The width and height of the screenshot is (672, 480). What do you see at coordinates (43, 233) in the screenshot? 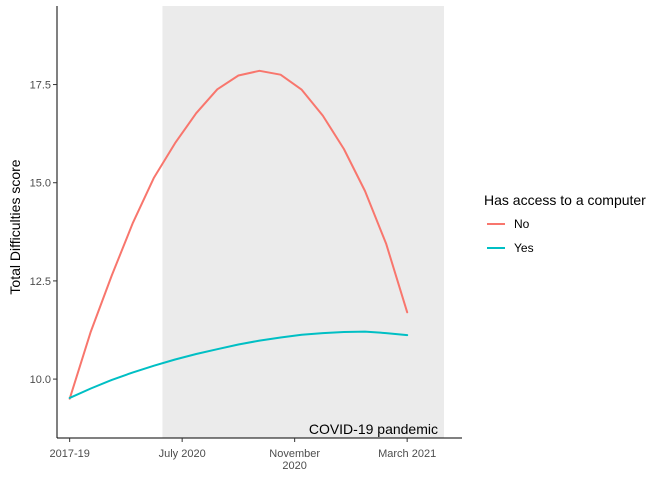
I see `y-axis-ticks: 10.0 12.5 15.0 17.5` at bounding box center [43, 233].